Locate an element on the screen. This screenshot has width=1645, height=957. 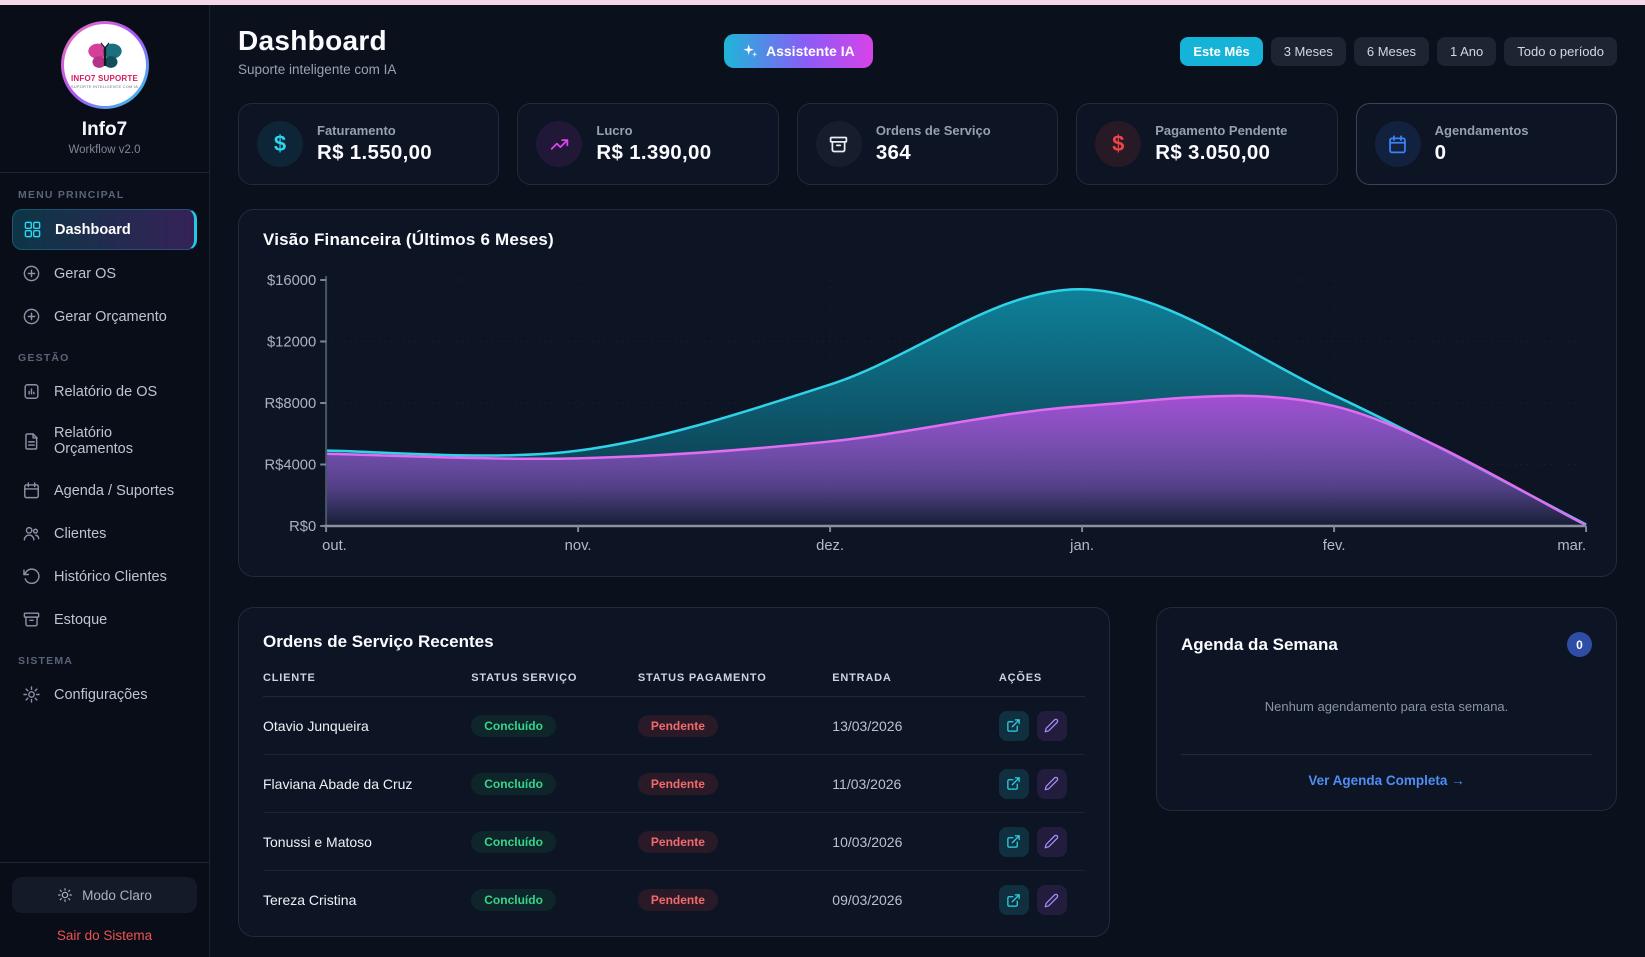
file-text-icon is located at coordinates (31, 441).